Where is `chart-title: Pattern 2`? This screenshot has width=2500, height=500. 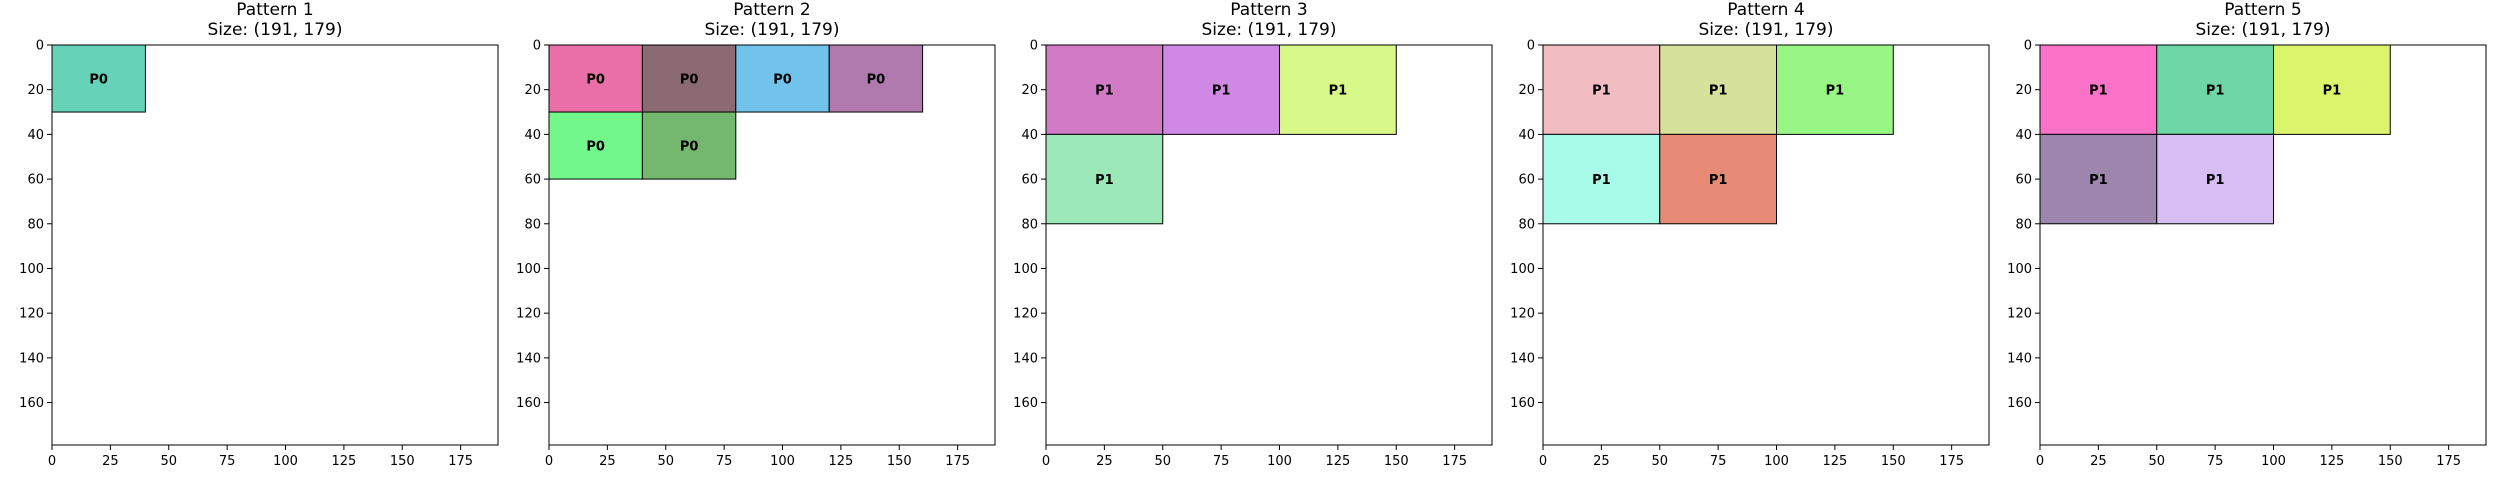
chart-title: Pattern 2 is located at coordinates (771, 10).